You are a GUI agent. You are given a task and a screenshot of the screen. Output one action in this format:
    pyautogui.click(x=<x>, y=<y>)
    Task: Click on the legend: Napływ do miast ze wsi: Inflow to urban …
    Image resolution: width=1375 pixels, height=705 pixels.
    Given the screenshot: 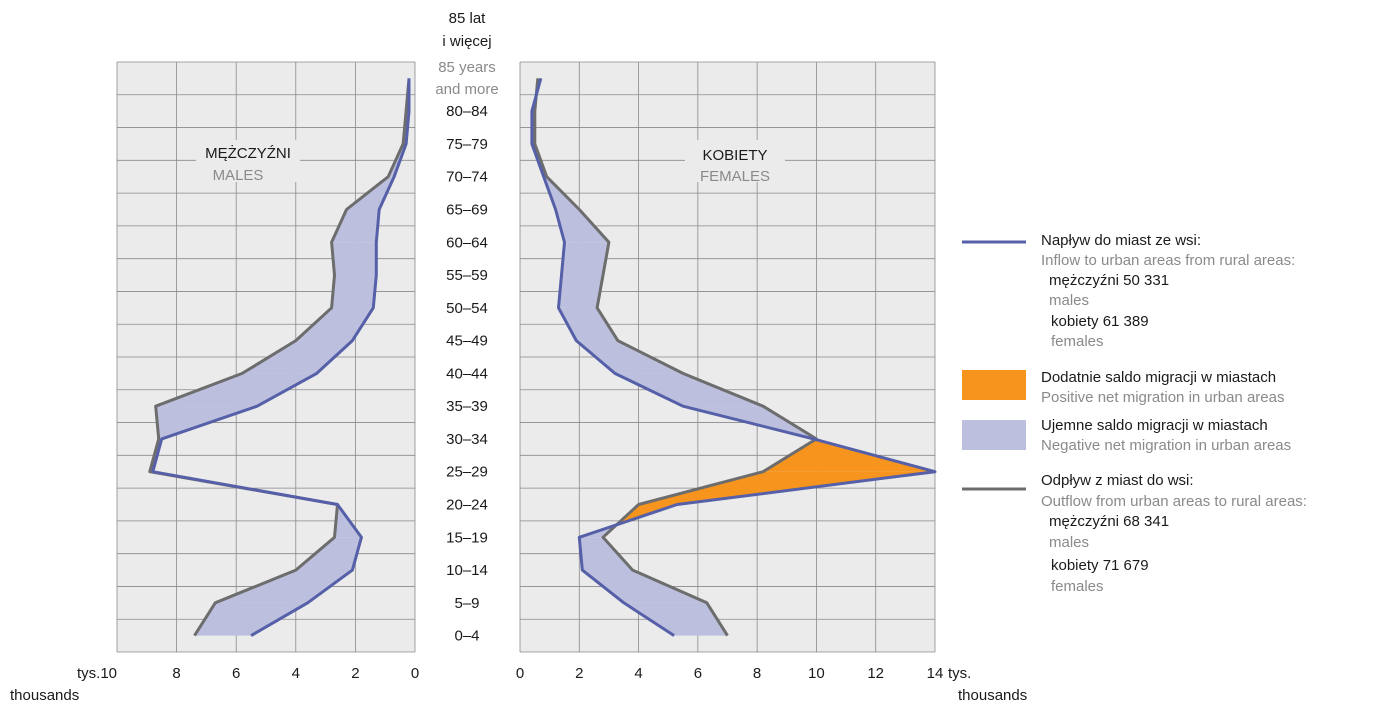 What is the action you would take?
    pyautogui.click(x=1134, y=413)
    